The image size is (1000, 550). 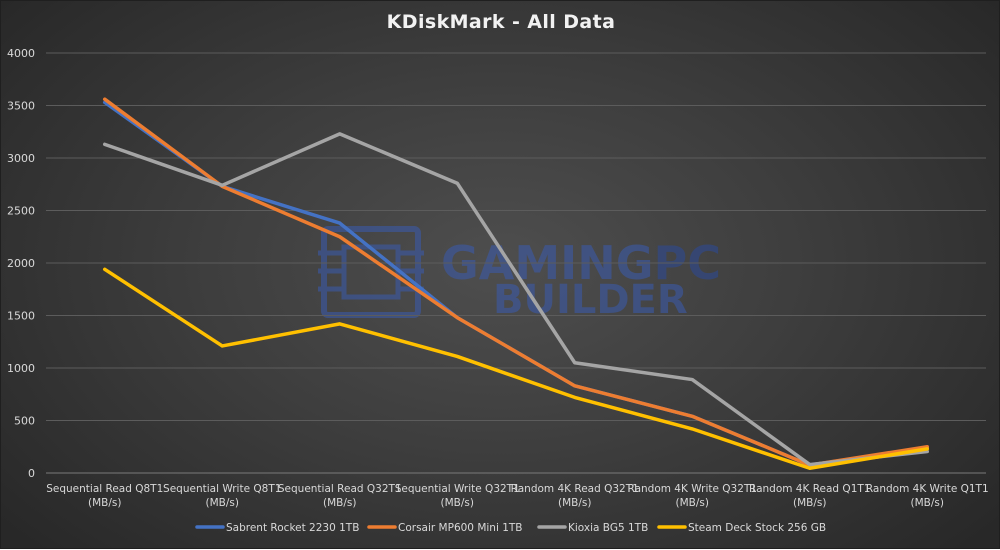 What do you see at coordinates (21, 316) in the screenshot?
I see `y-tick-label: 1500` at bounding box center [21, 316].